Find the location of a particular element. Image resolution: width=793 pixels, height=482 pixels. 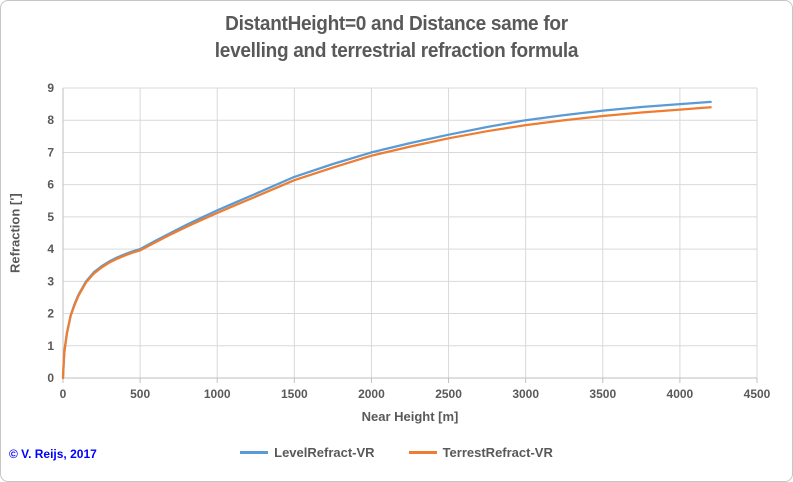

y-tick-label-1: 1 is located at coordinates (50, 346).